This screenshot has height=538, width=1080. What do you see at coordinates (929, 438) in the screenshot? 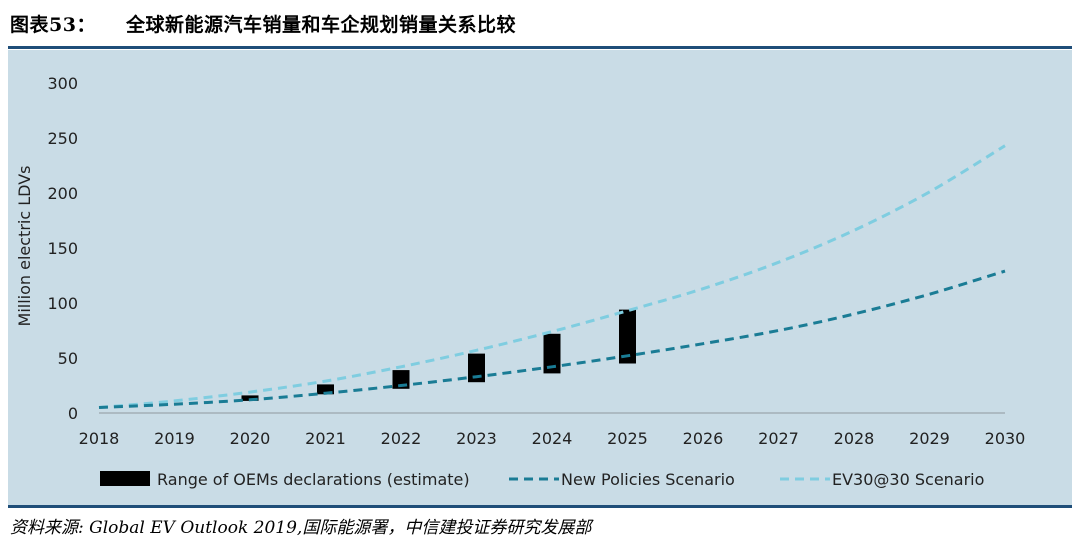
I see `x-tick-label: 2029` at bounding box center [929, 438].